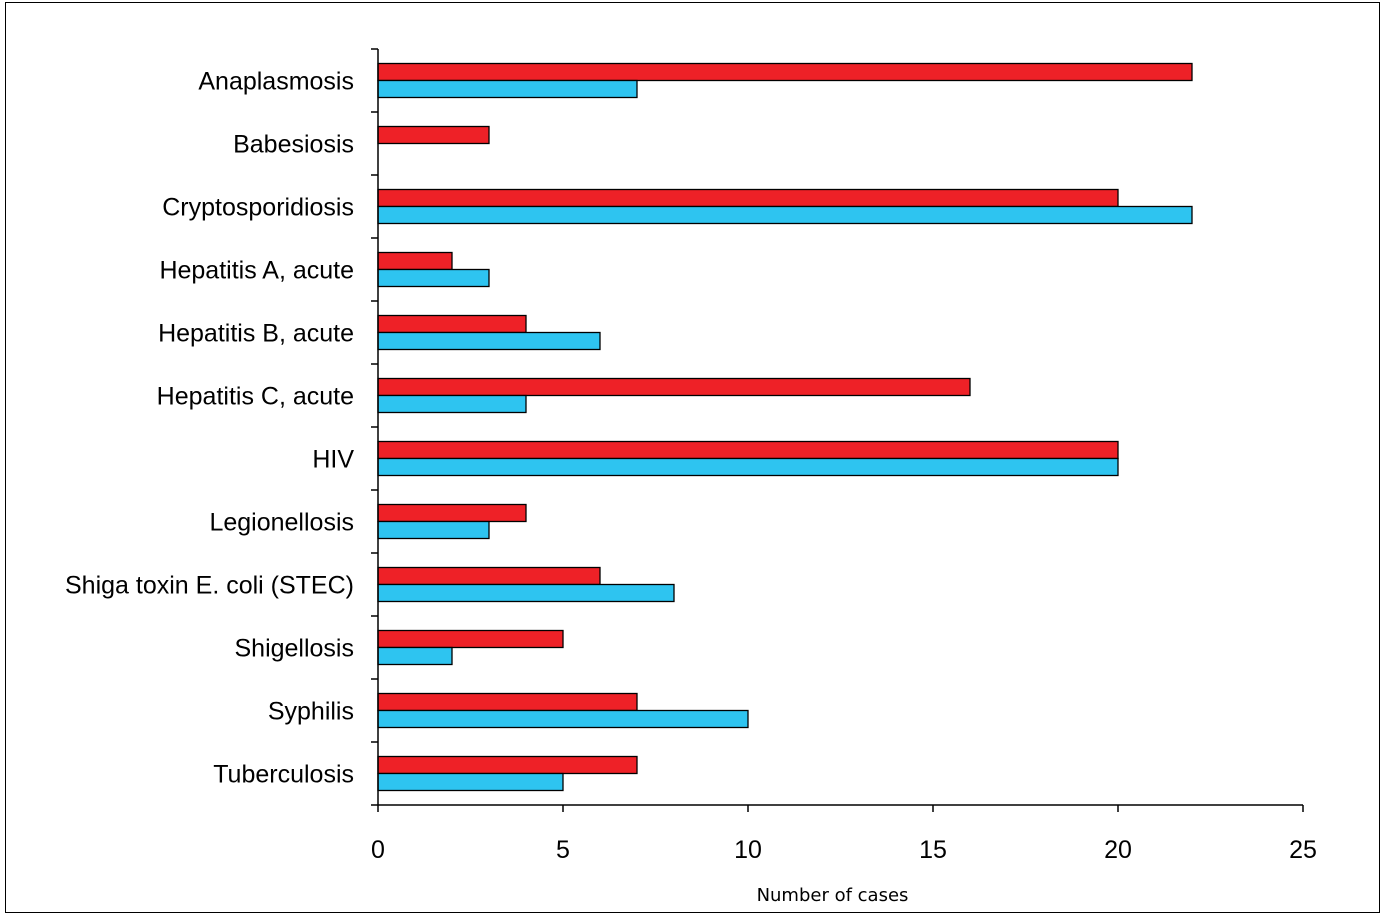 The height and width of the screenshot is (915, 1385). I want to click on x-tick-label: 20, so click(1118, 850).